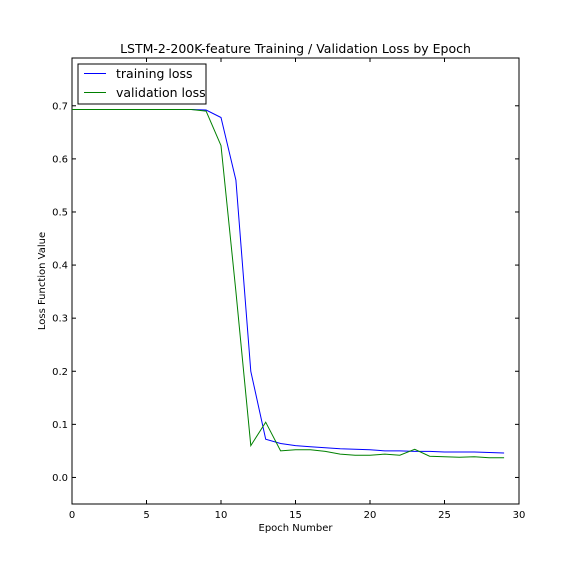  What do you see at coordinates (42, 281) in the screenshot?
I see `y-axis-label: Loss Function Value` at bounding box center [42, 281].